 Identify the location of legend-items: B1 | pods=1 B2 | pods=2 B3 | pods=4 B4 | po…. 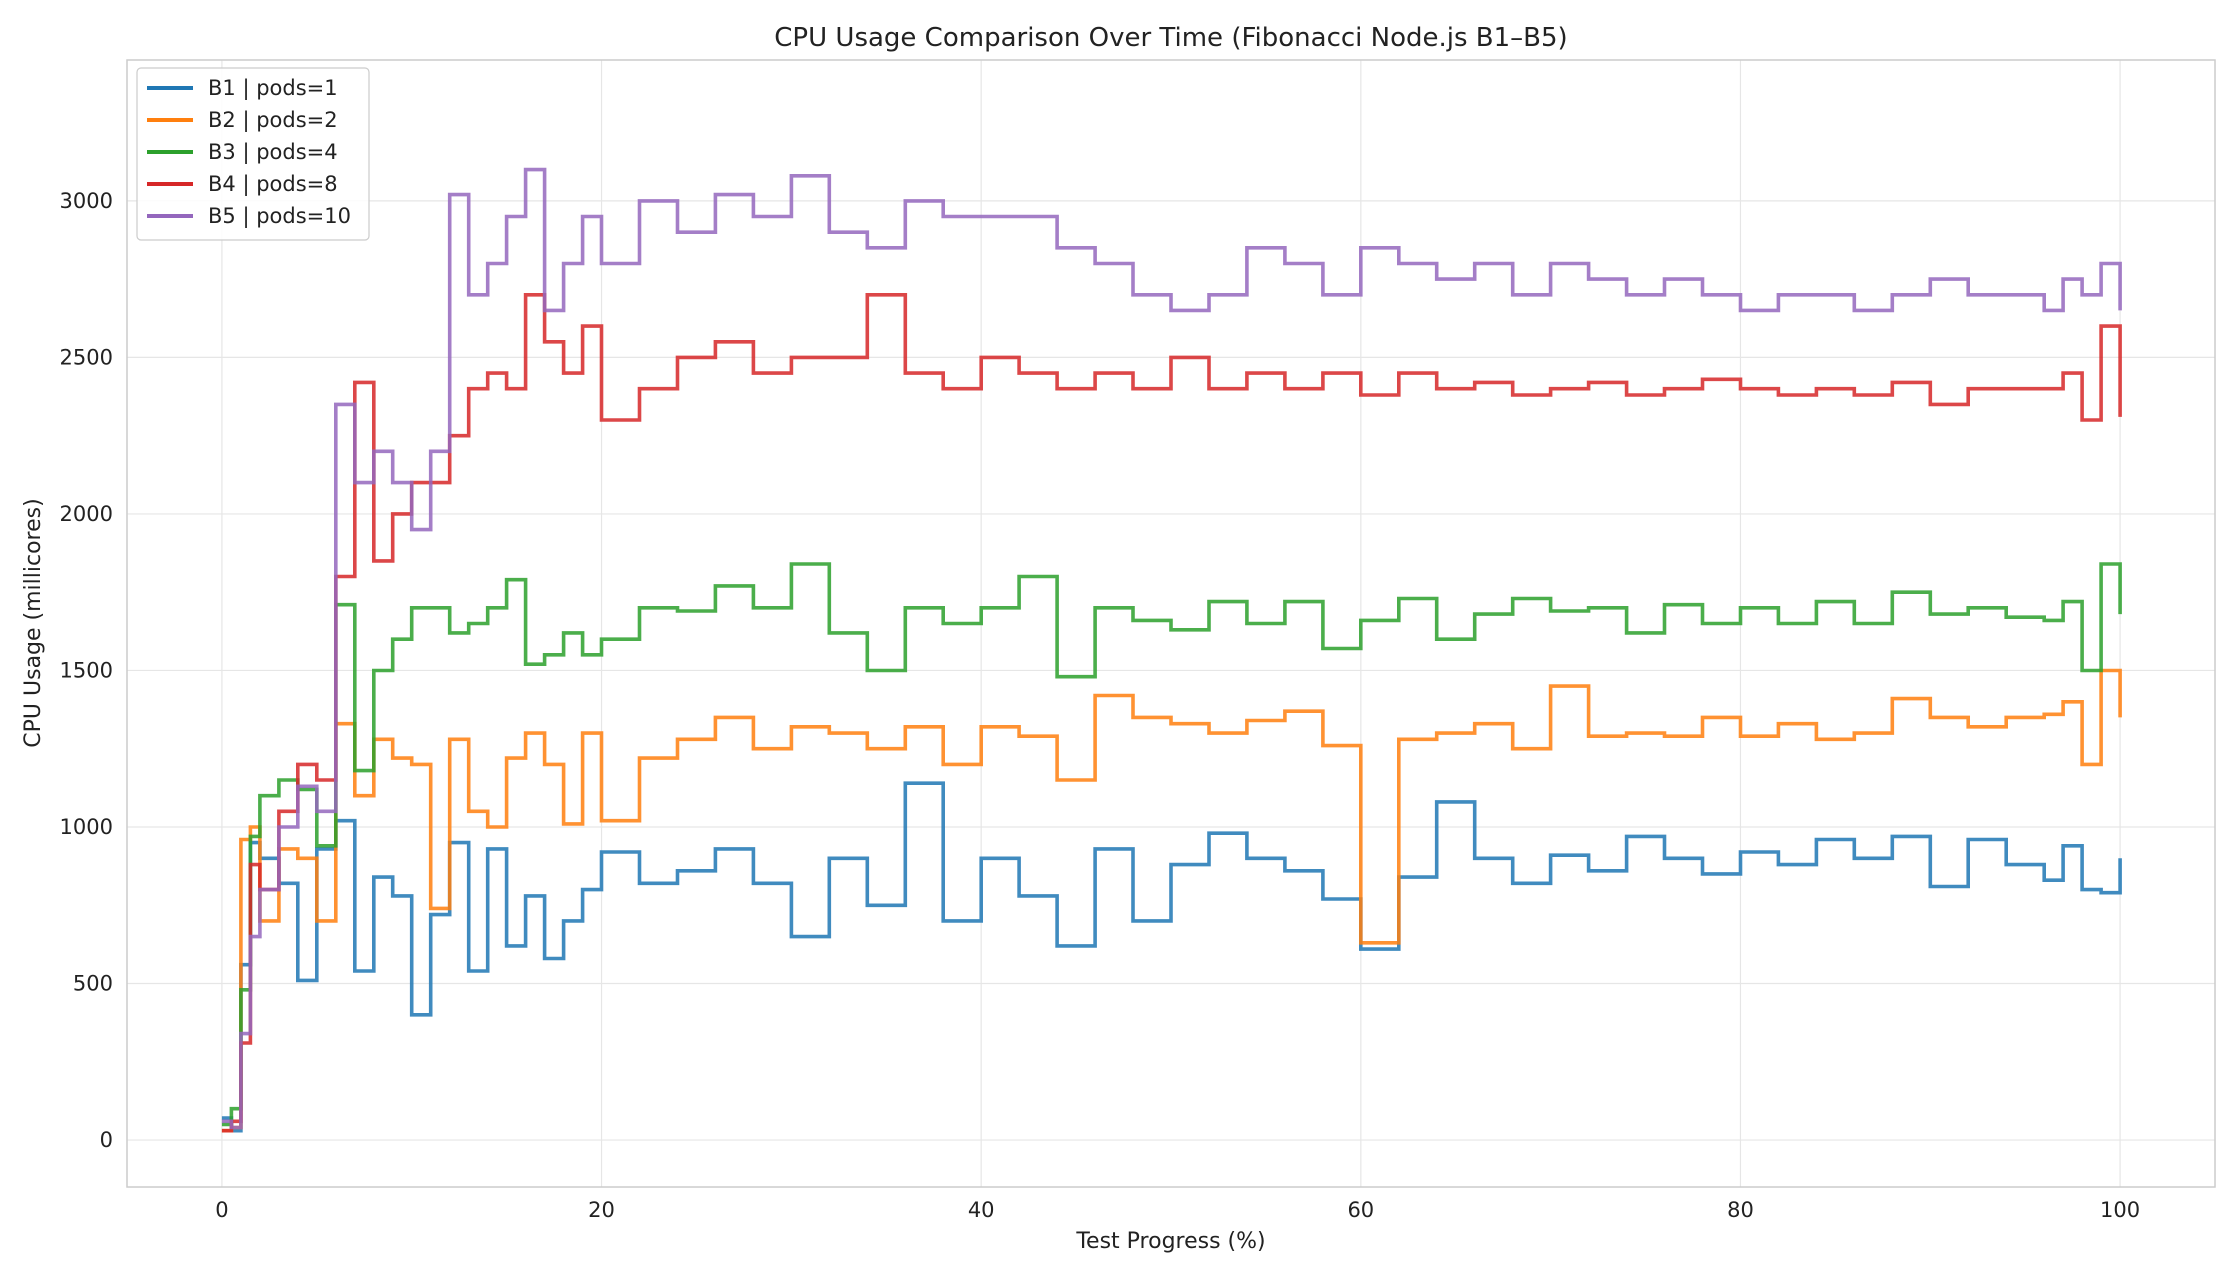
(249, 152).